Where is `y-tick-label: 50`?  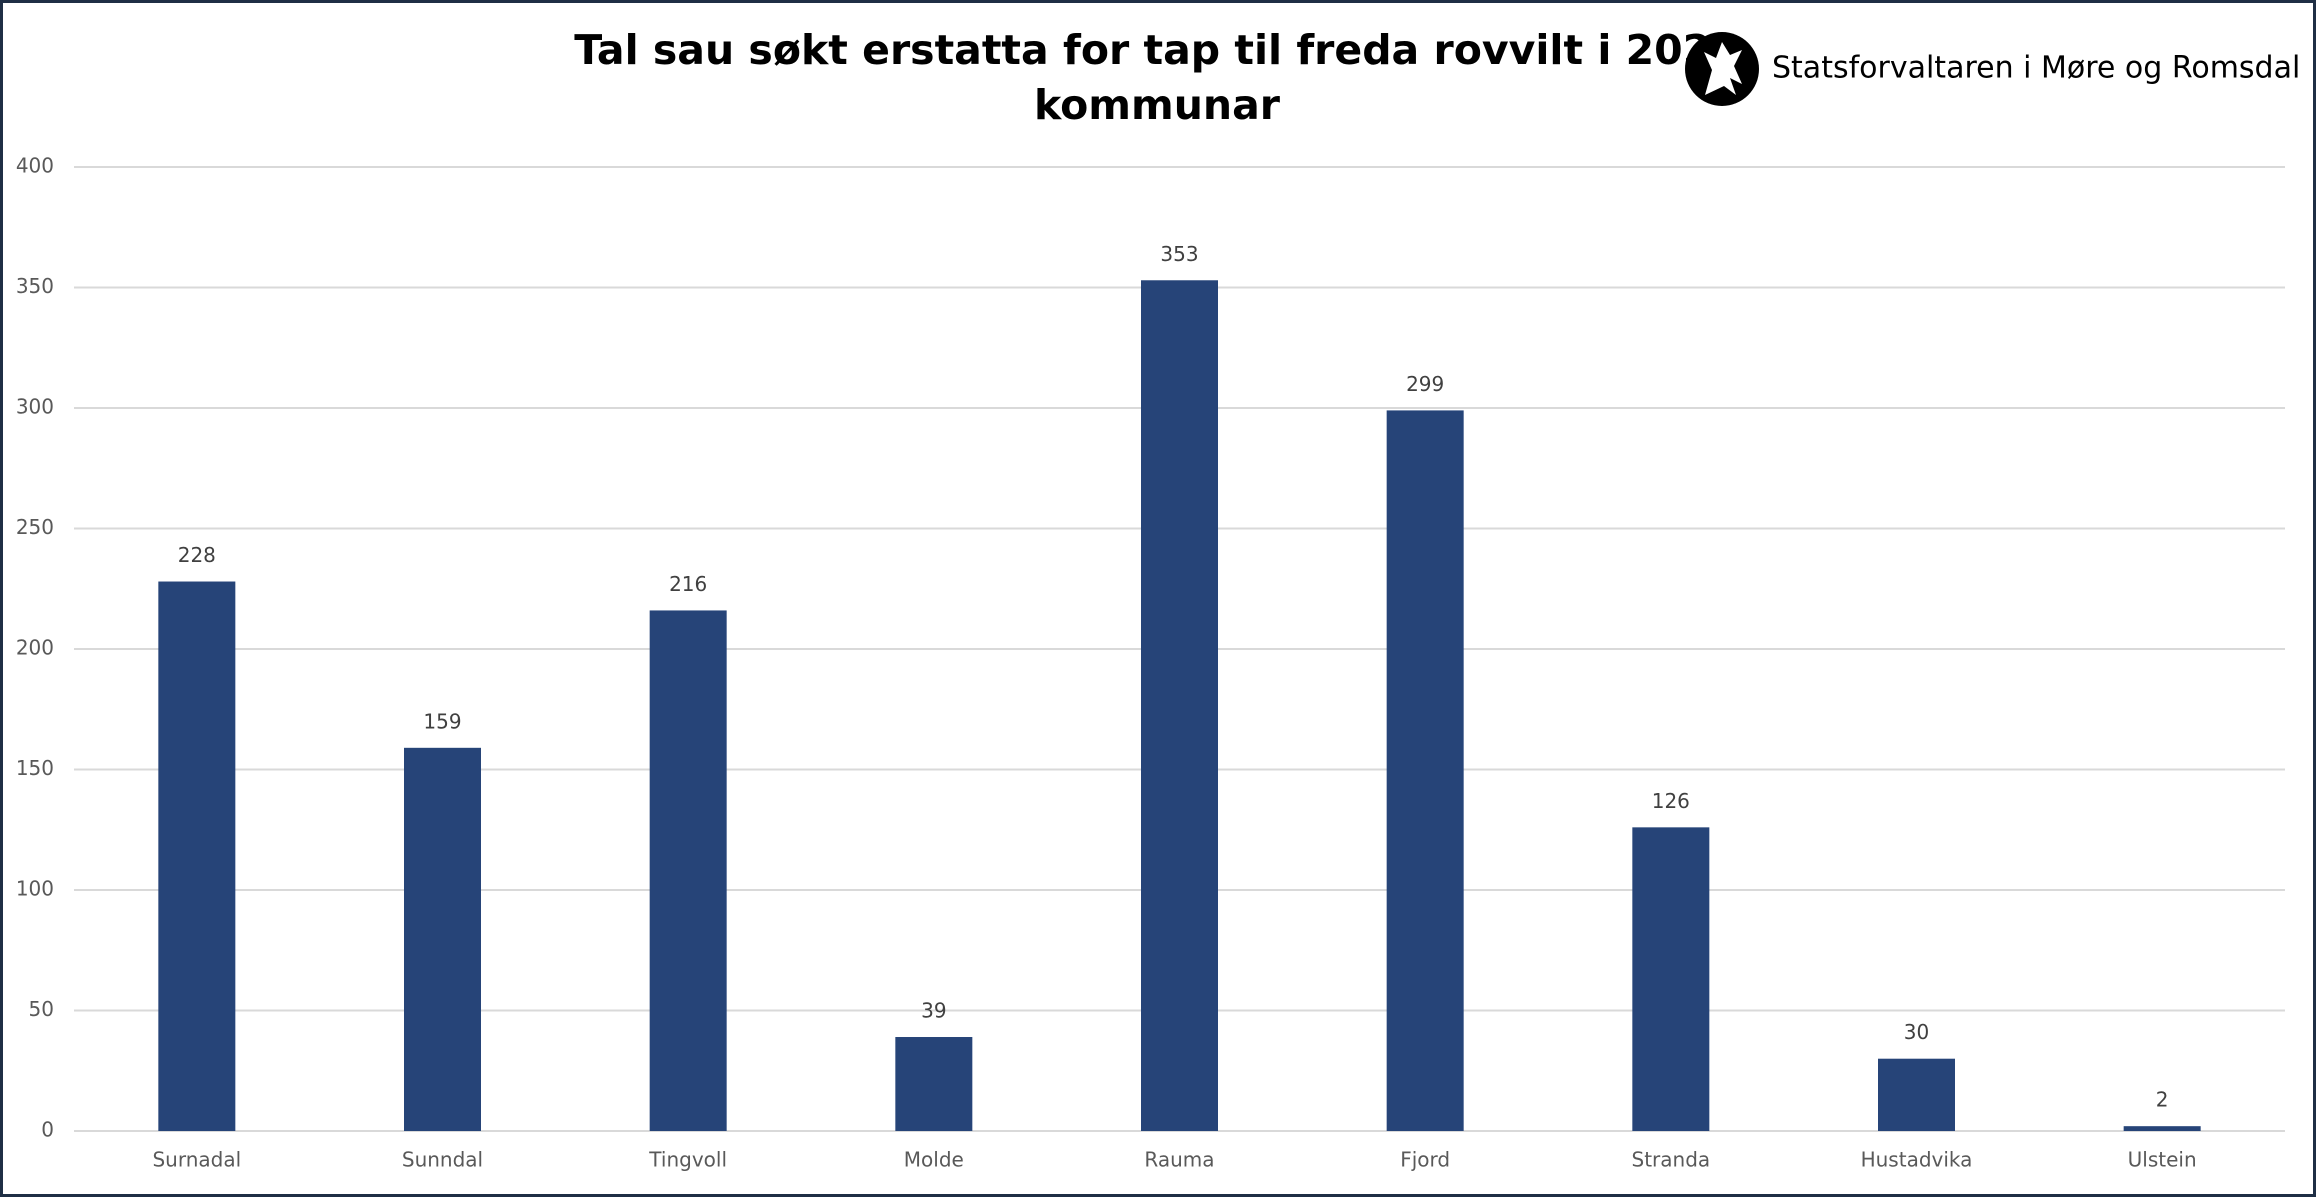
y-tick-label: 50 is located at coordinates (41, 1009).